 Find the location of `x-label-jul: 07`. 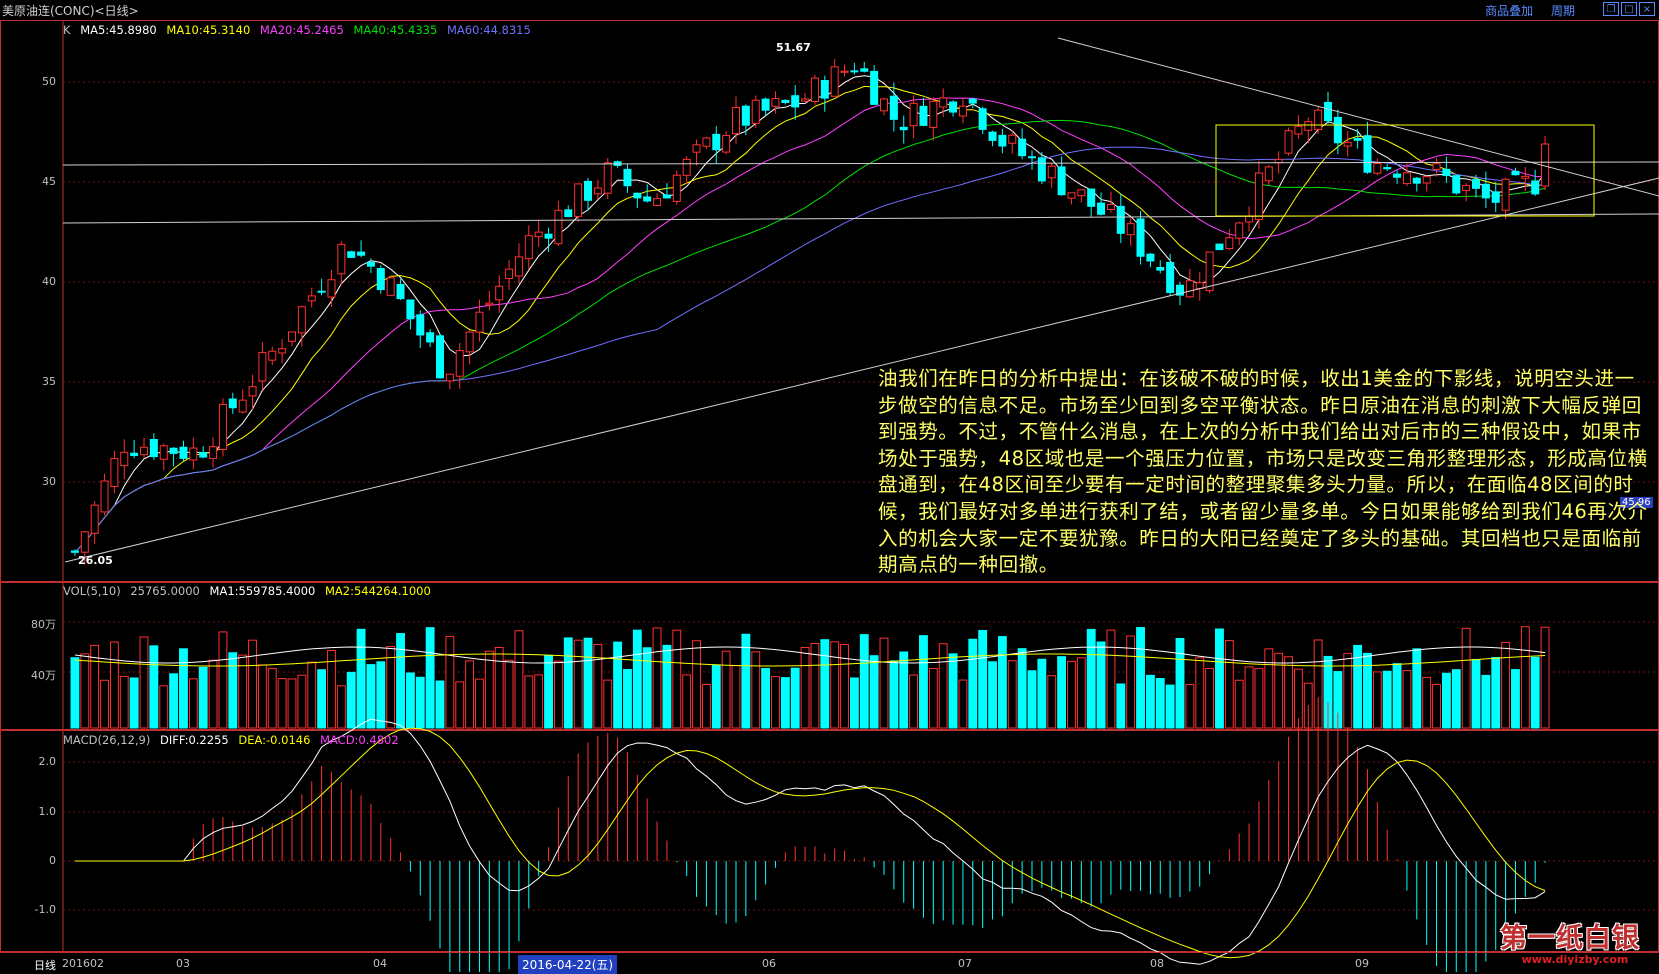

x-label-jul: 07 is located at coordinates (965, 963).